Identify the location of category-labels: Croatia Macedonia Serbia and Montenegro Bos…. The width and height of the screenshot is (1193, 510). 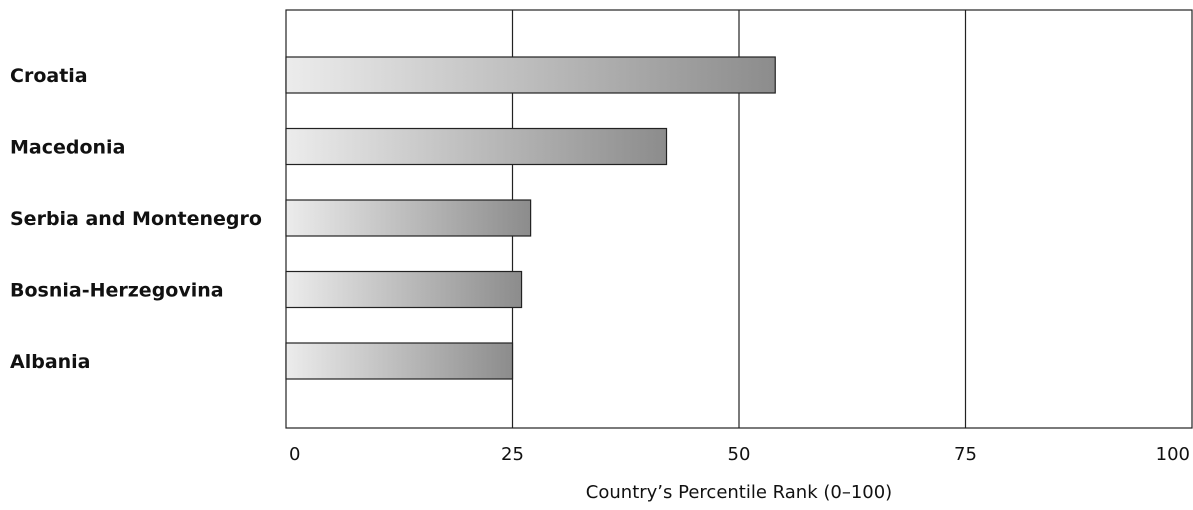
(136, 219).